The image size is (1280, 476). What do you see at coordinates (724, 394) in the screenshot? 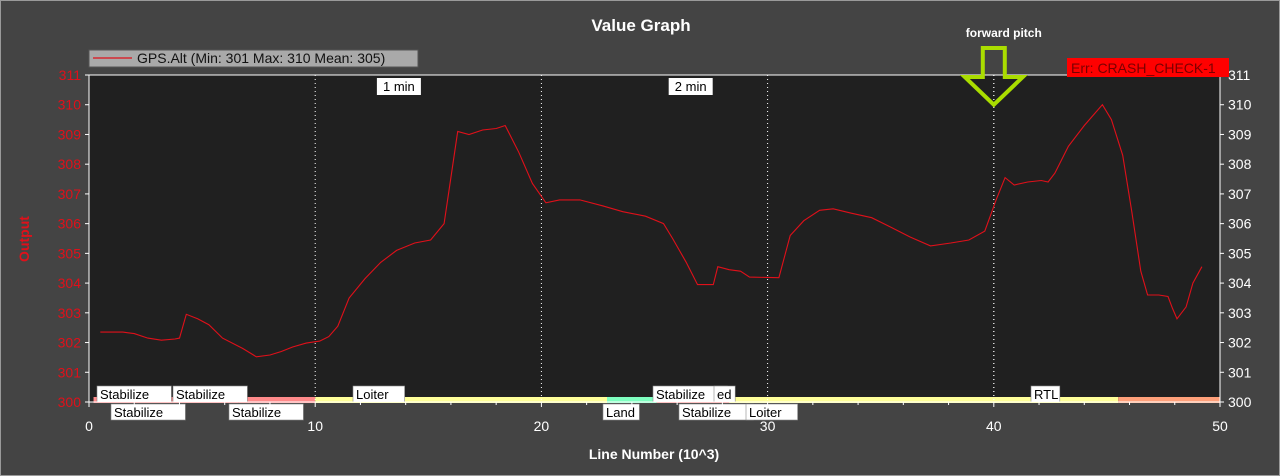
I see `flight-mode-label: ed` at bounding box center [724, 394].